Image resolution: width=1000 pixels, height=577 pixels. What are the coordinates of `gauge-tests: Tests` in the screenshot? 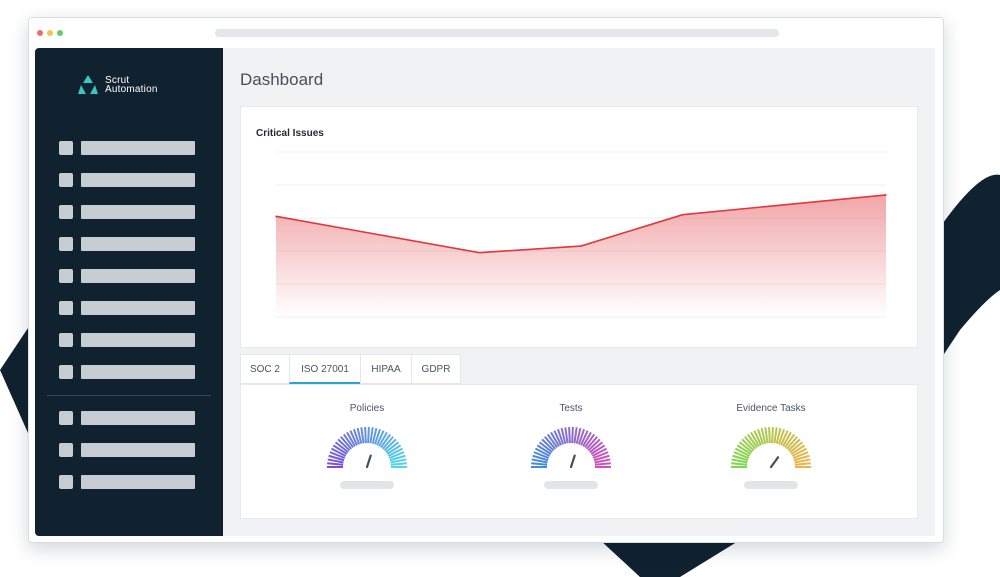 It's located at (571, 453).